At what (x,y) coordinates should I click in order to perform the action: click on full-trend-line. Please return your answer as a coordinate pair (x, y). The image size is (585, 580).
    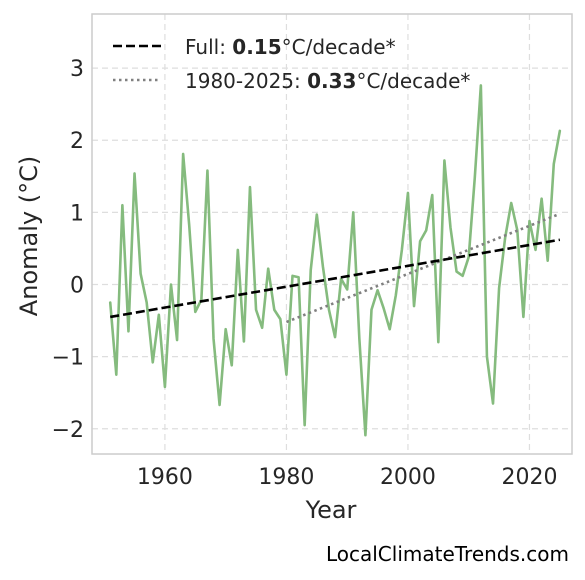
    Looking at the image, I should click on (335, 278).